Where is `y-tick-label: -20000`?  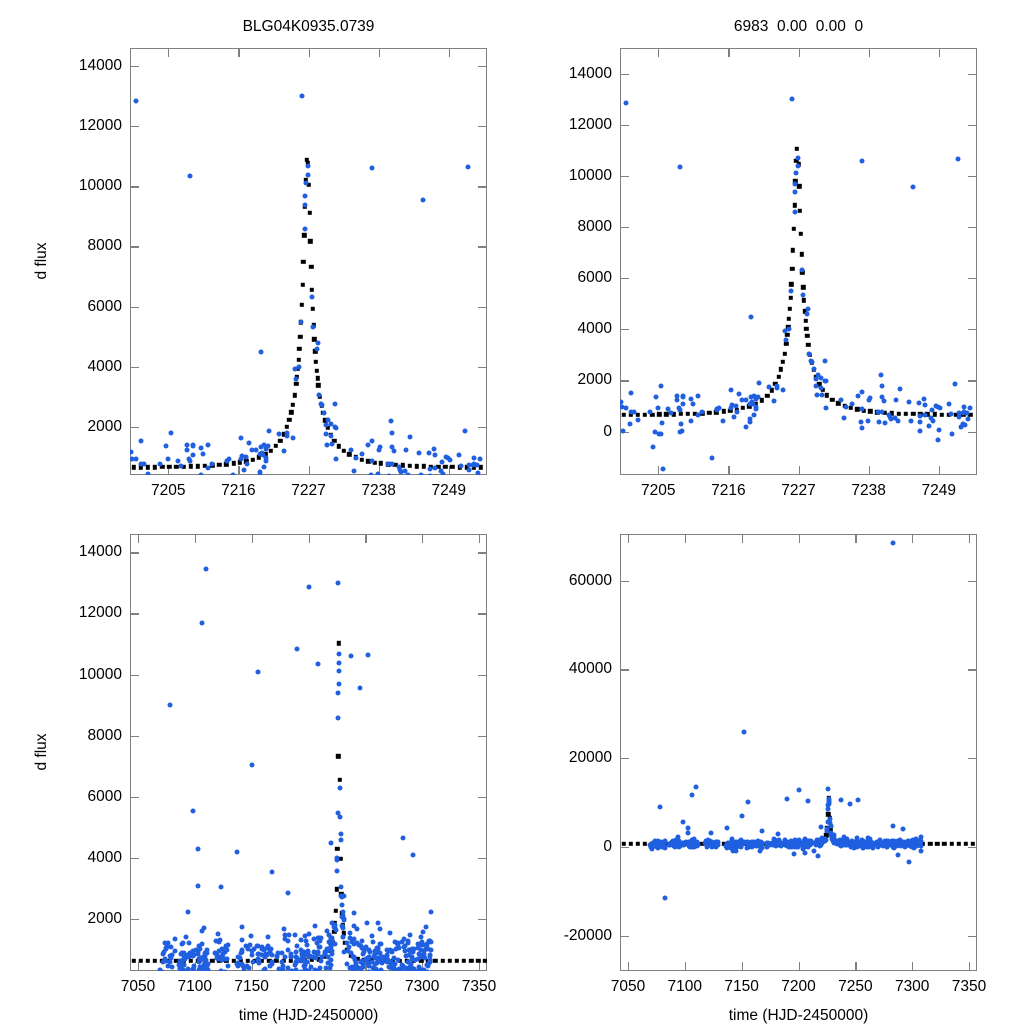
y-tick-label: -20000 is located at coordinates (571, 936).